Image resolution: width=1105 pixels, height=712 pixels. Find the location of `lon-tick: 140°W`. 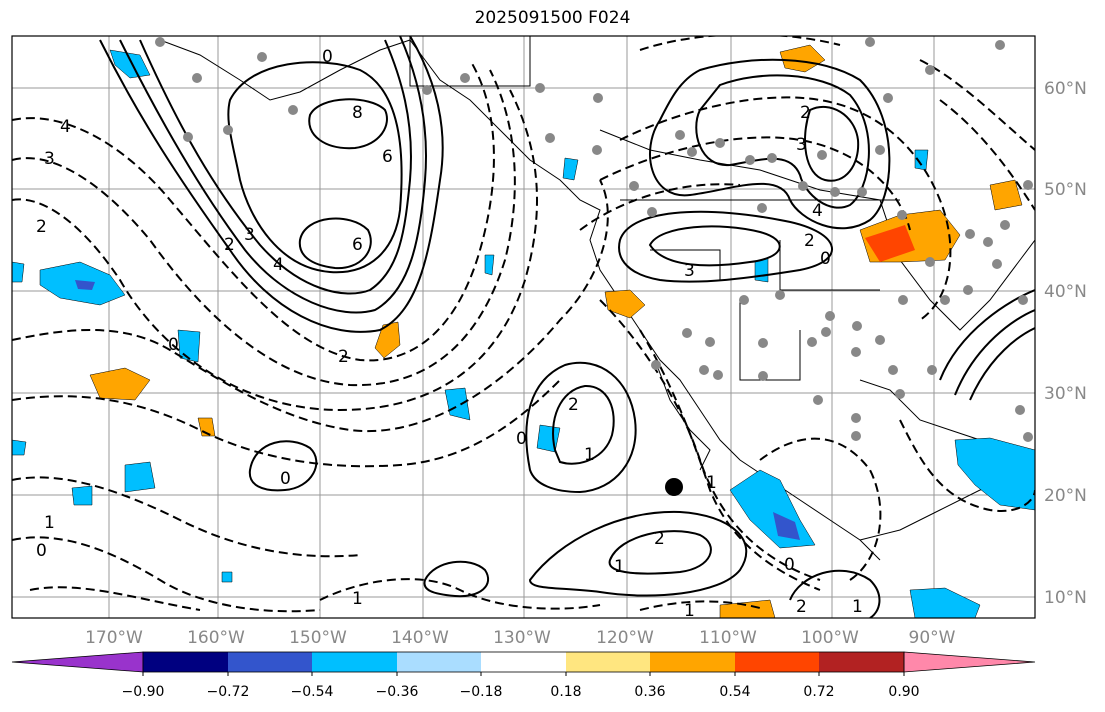

lon-tick: 140°W is located at coordinates (420, 638).